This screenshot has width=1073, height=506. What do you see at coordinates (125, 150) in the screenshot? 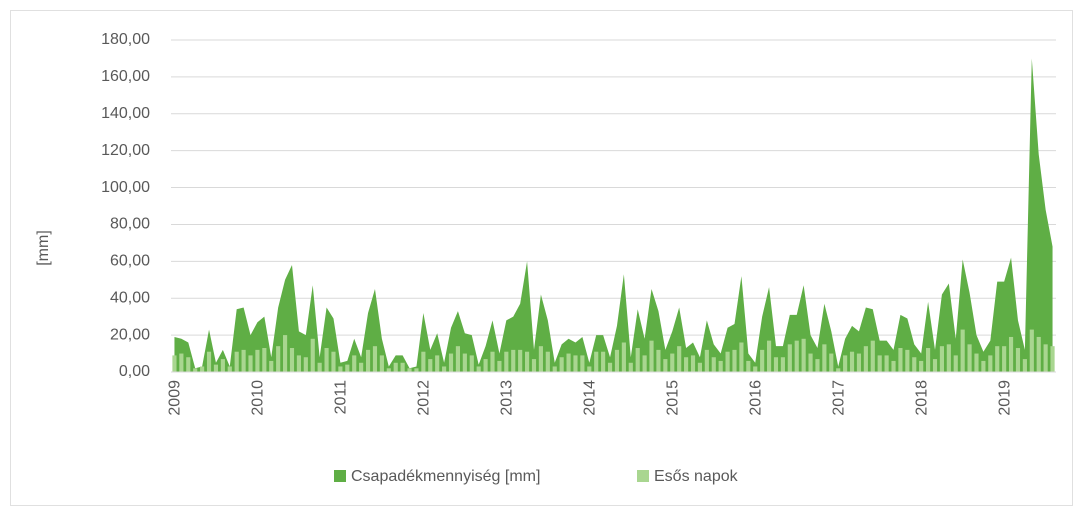
I see `y-tick-label: 120,00` at bounding box center [125, 150].